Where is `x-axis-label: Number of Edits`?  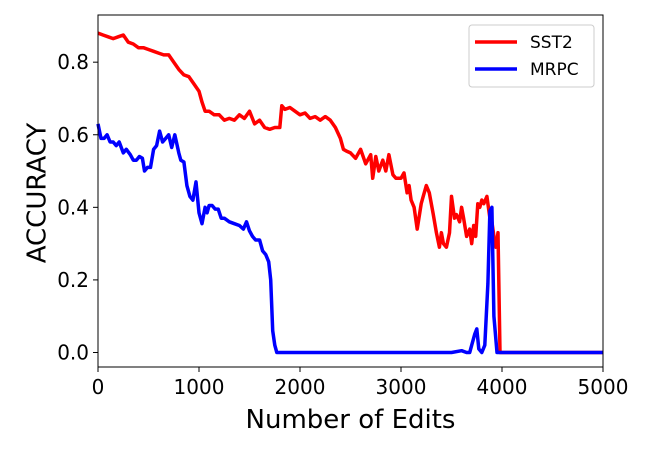
x-axis-label: Number of Edits is located at coordinates (351, 420).